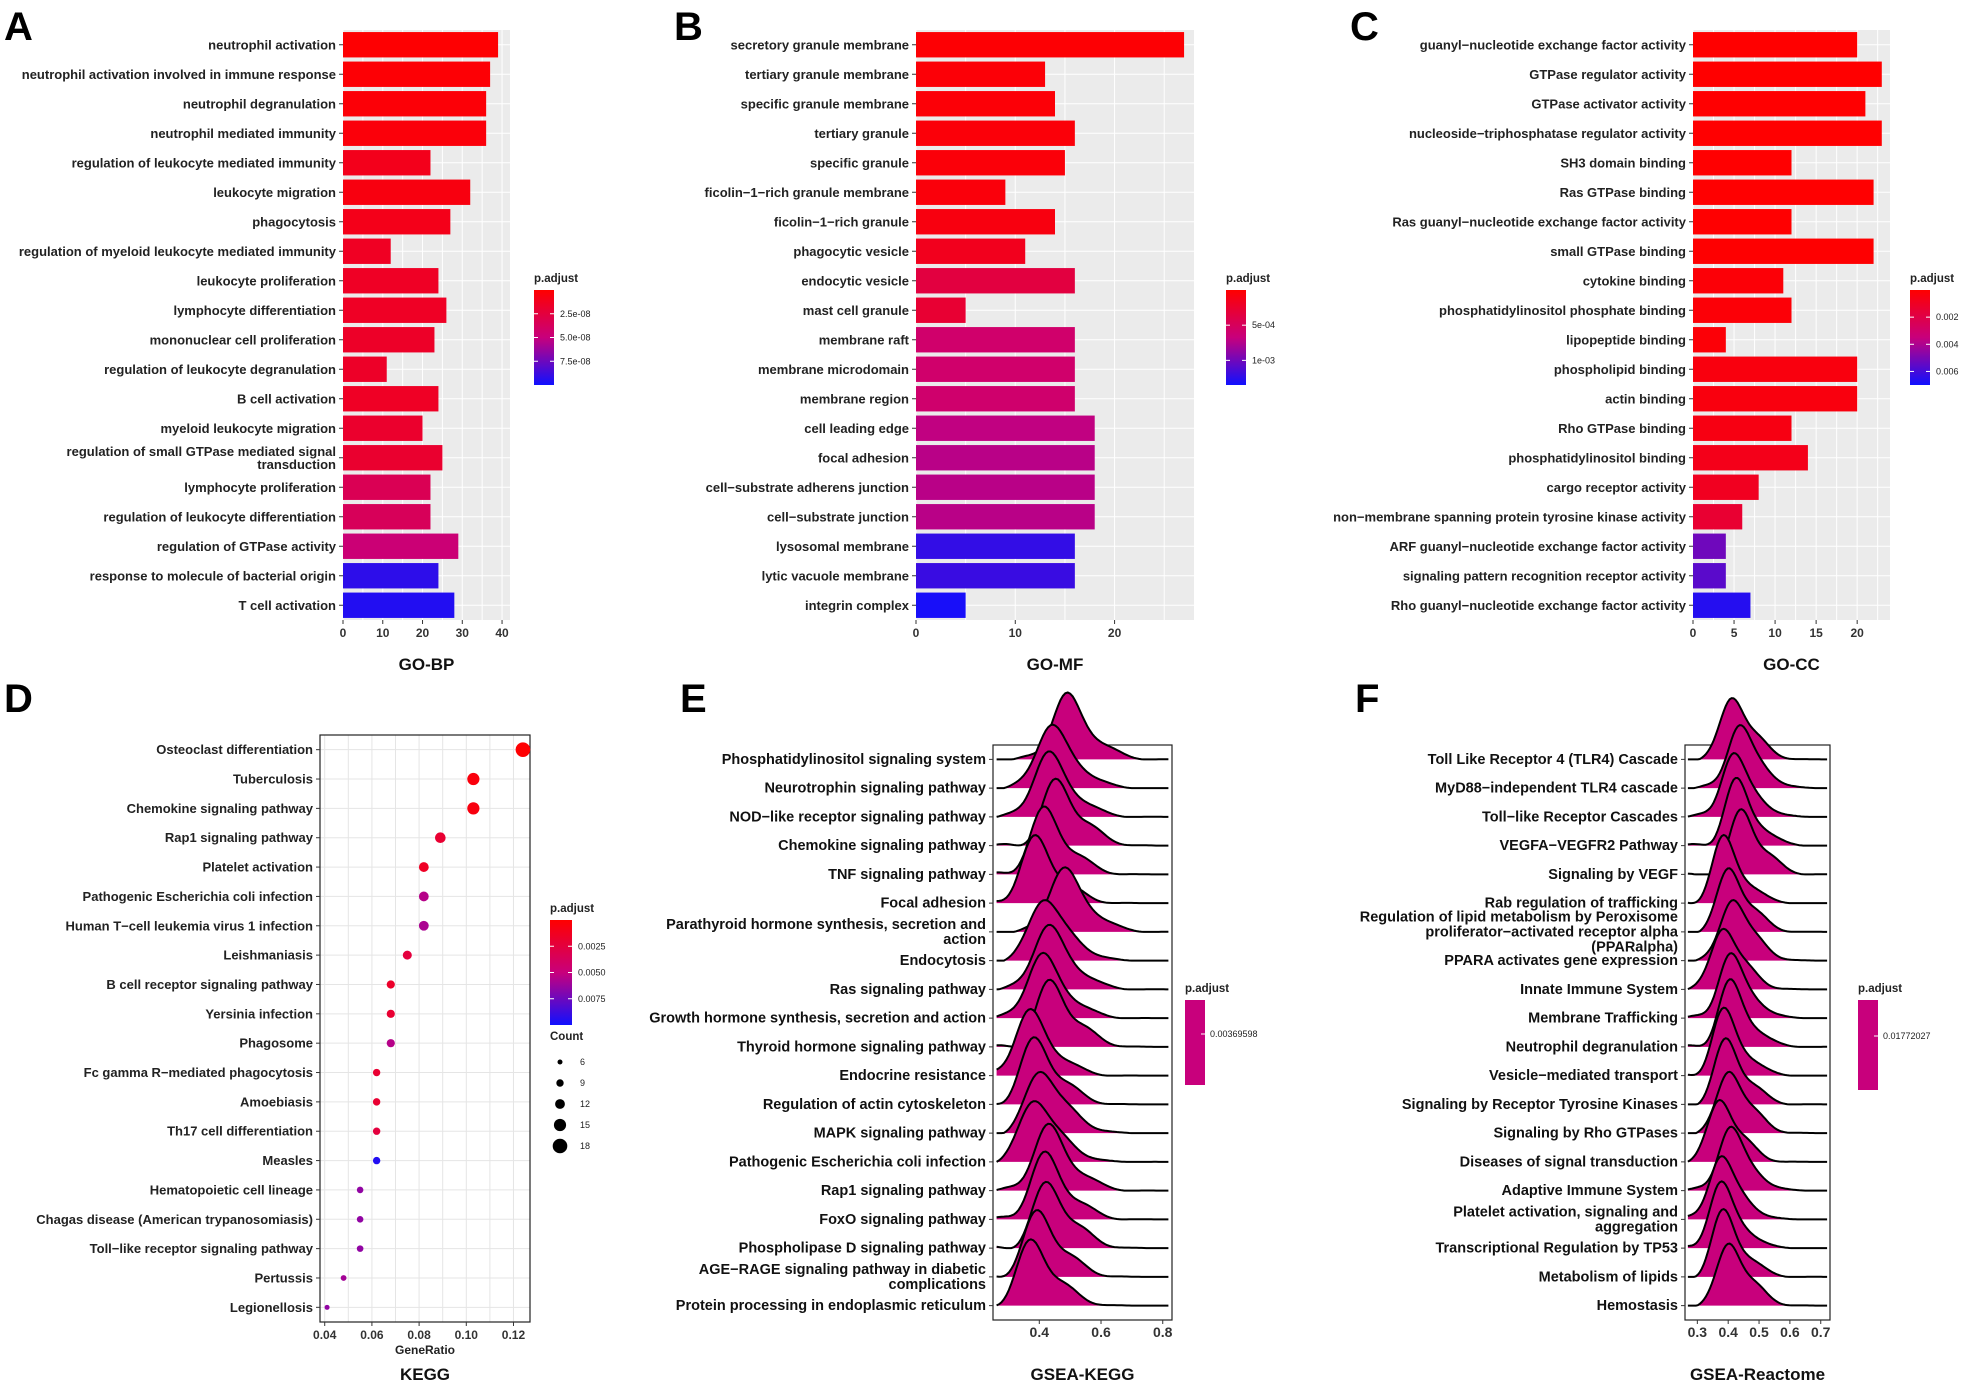  Describe the element at coordinates (1791, 325) in the screenshot. I see `plot-area-C` at that location.